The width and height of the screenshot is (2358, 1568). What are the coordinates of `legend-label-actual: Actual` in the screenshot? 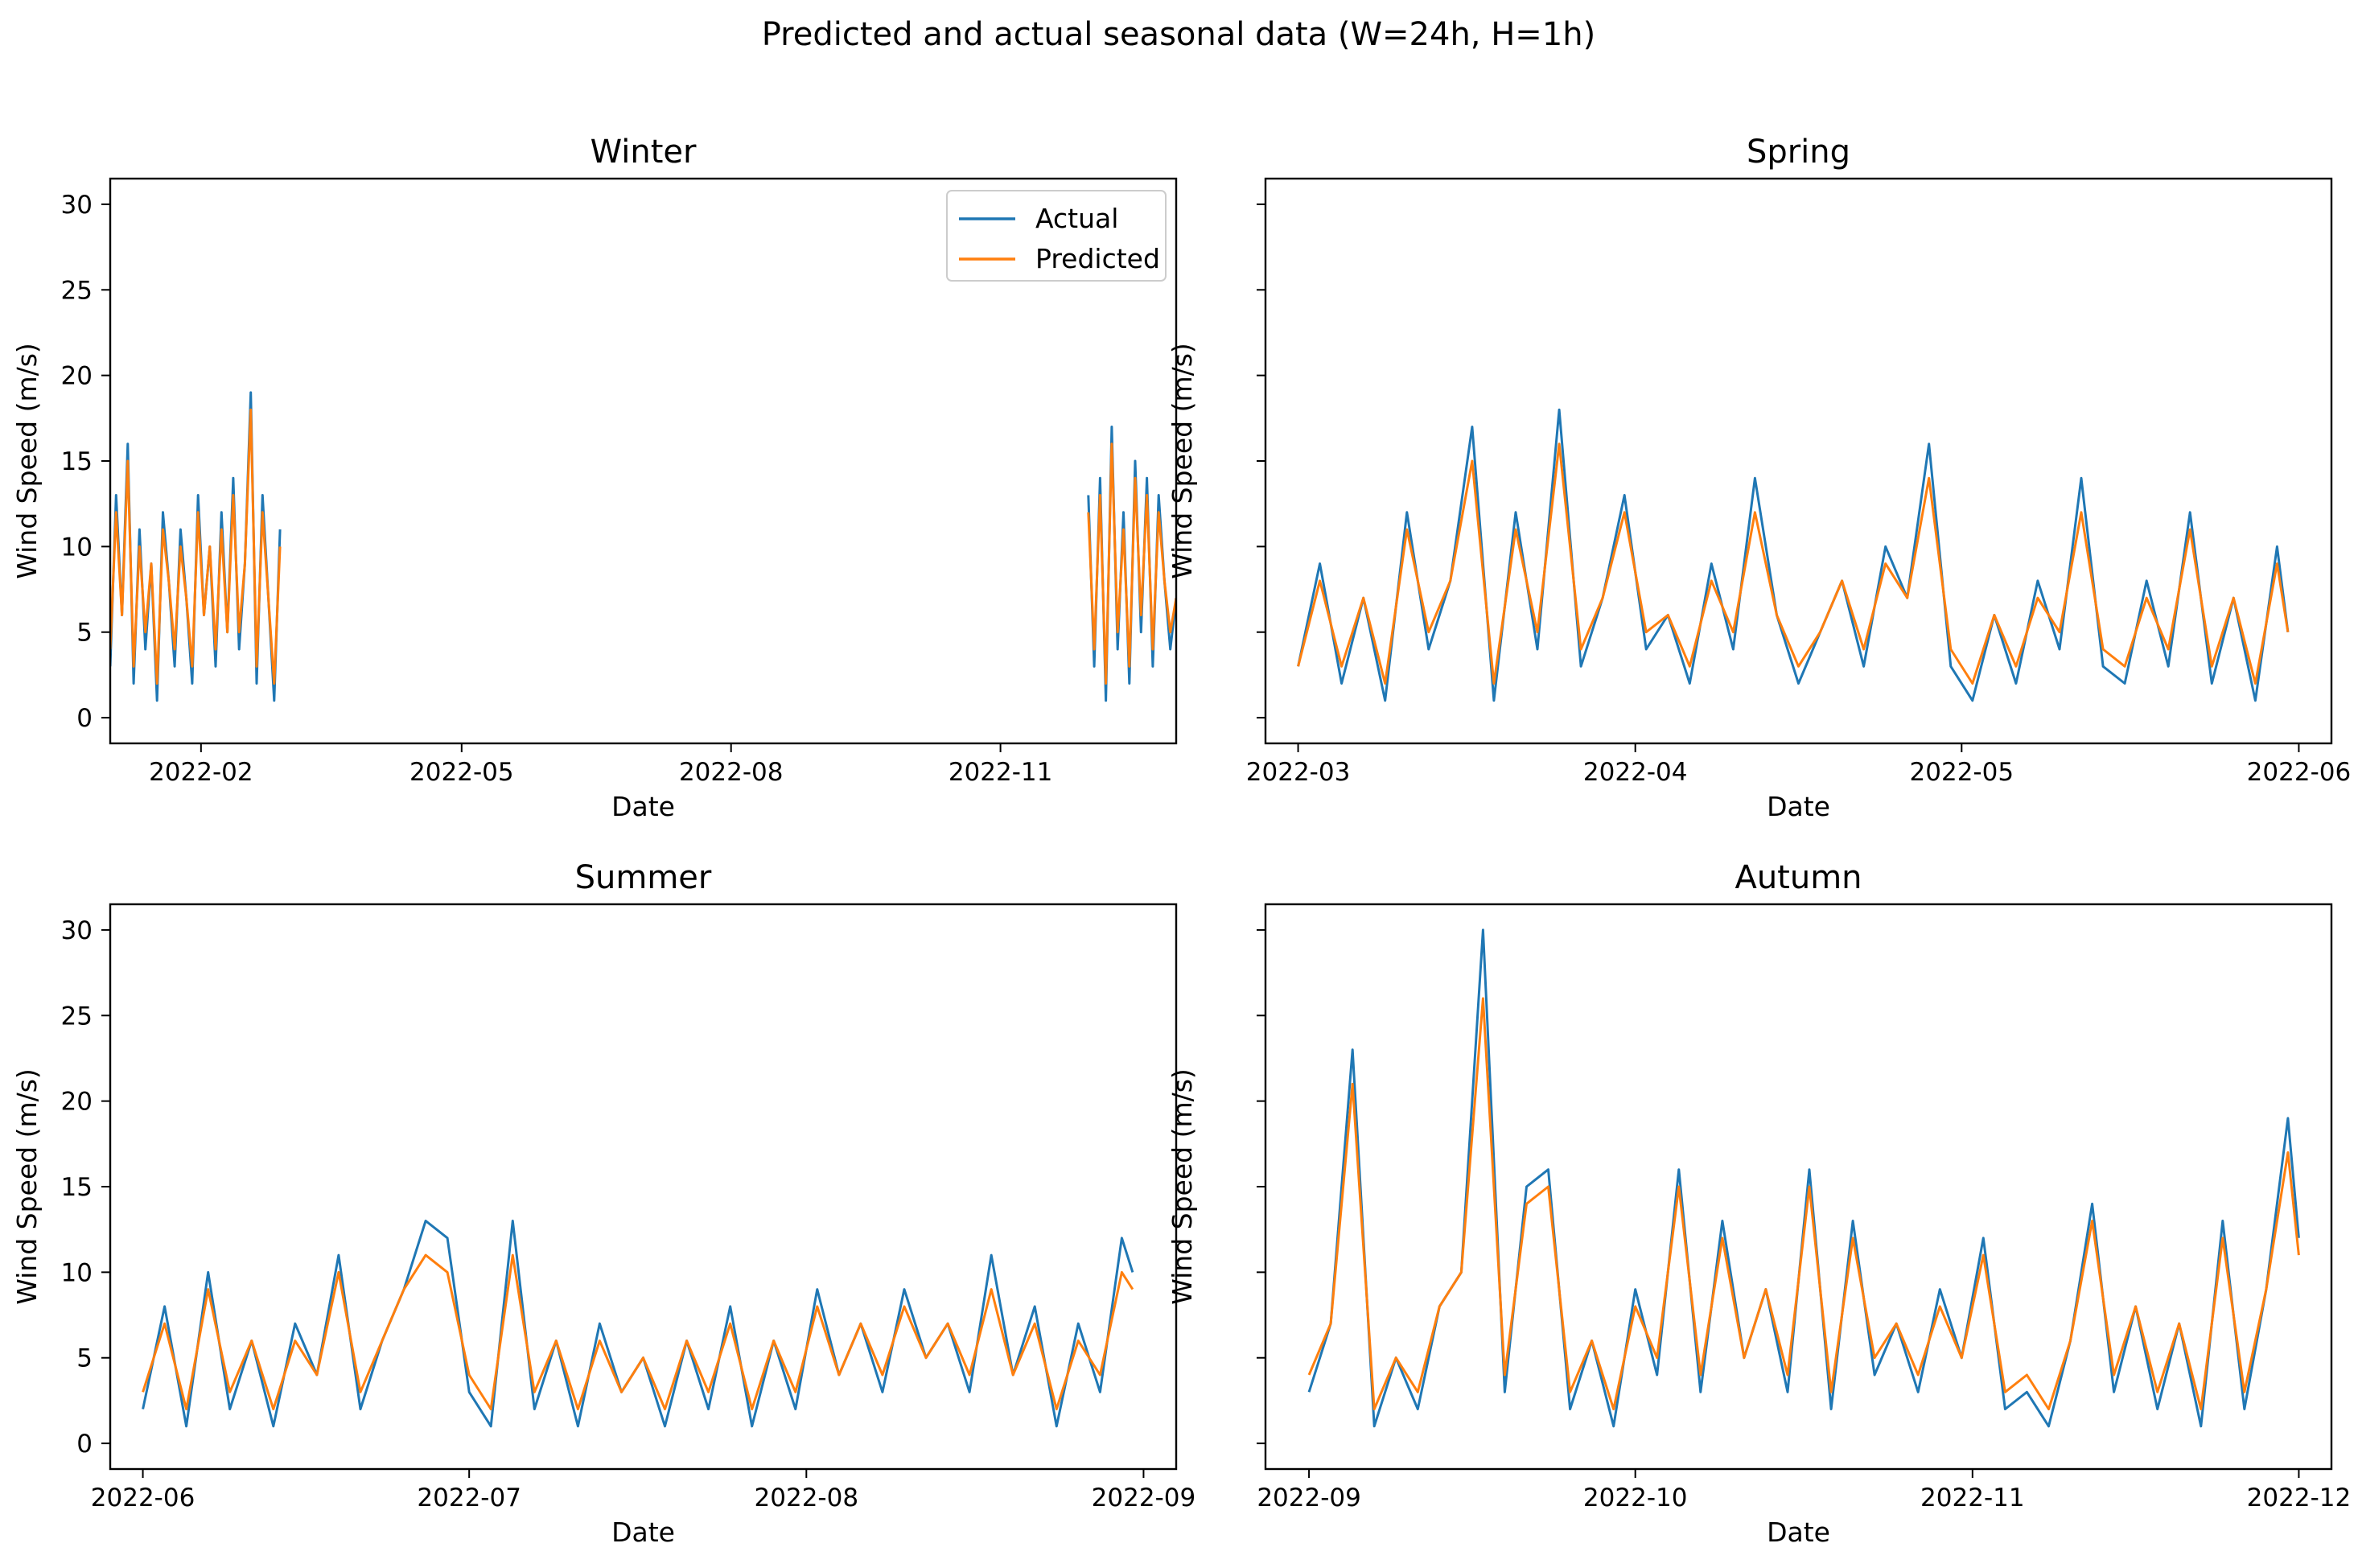 It's located at (1076, 218).